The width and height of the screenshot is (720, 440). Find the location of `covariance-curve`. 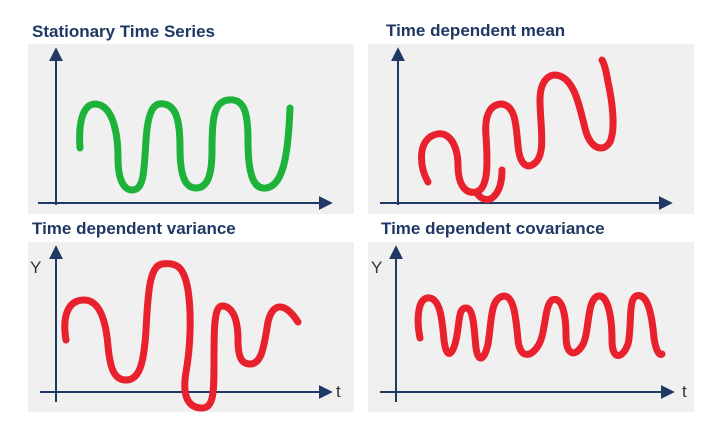

covariance-curve is located at coordinates (540, 327).